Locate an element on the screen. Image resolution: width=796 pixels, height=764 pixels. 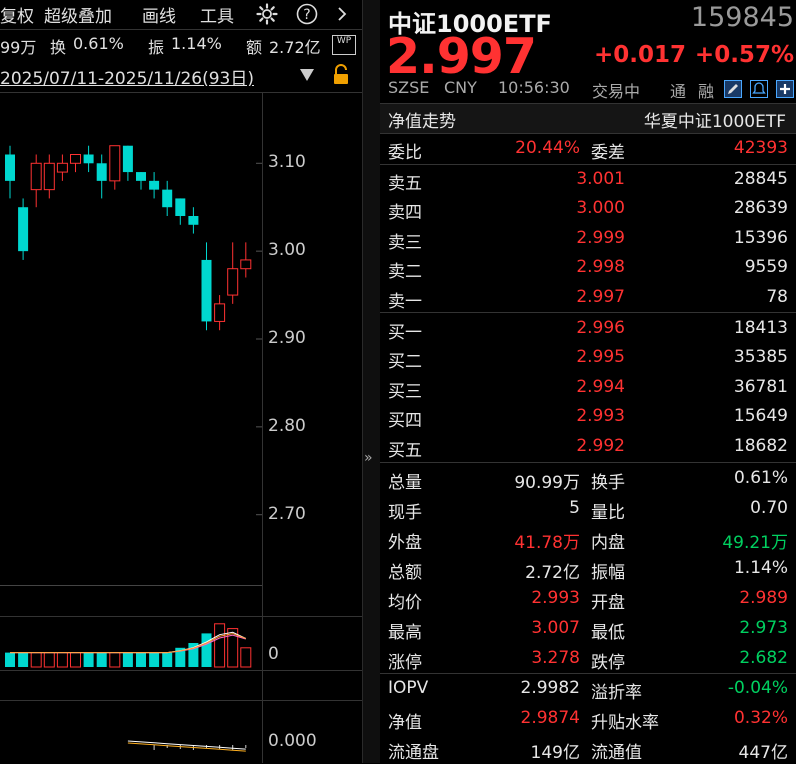
fund-row: 流通盘 149亿 流通值 447亿 is located at coordinates (588, 749).